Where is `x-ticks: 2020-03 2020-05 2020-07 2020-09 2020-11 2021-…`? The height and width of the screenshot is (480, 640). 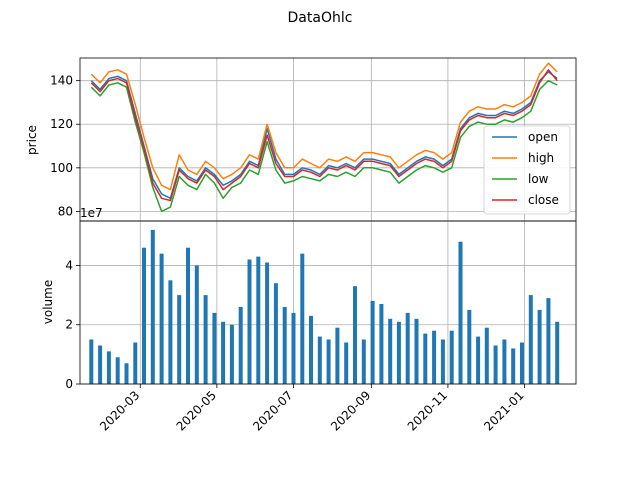 x-ticks: 2020-03 2020-05 2020-07 2020-09 2020-11 2021-… is located at coordinates (312, 409).